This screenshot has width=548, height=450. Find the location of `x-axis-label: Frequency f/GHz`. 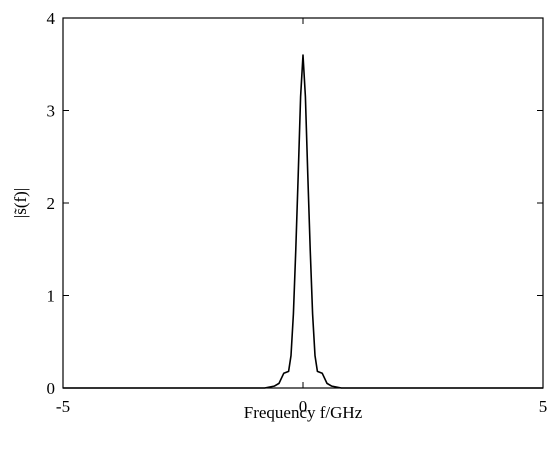

x-axis-label: Frequency f/GHz is located at coordinates (303, 412).